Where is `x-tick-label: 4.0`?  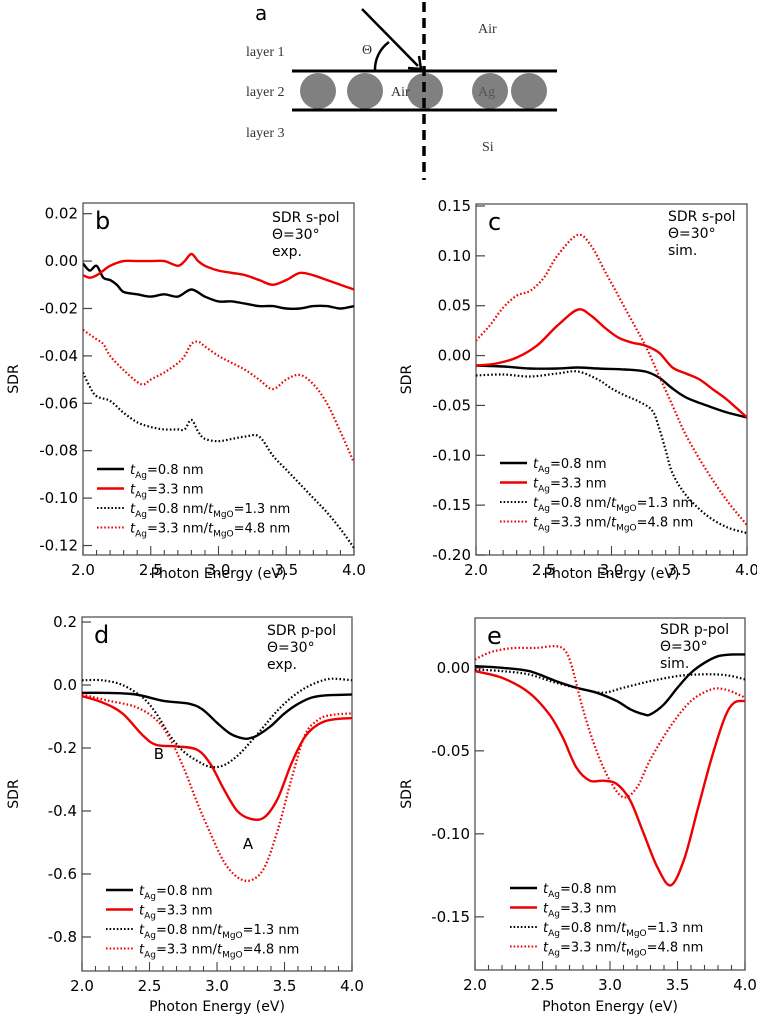 x-tick-label: 4.0 is located at coordinates (354, 570).